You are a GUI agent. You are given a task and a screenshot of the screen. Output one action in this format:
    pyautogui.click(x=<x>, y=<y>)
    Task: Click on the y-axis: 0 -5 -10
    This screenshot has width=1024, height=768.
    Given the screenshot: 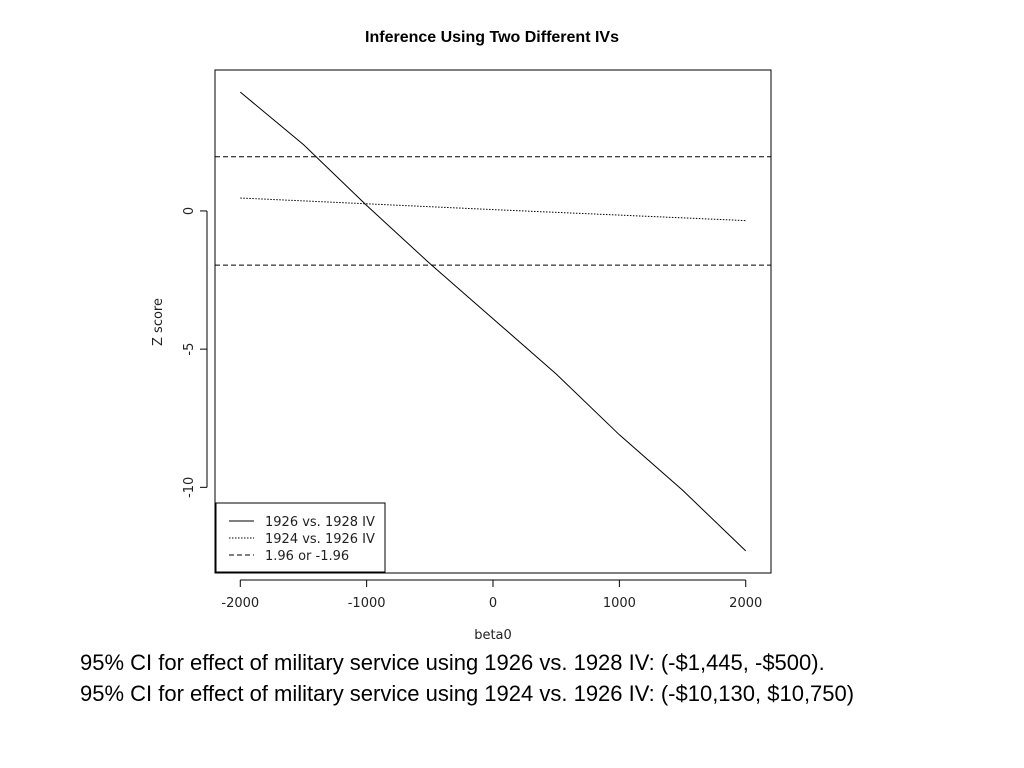 What is the action you would take?
    pyautogui.click(x=195, y=352)
    